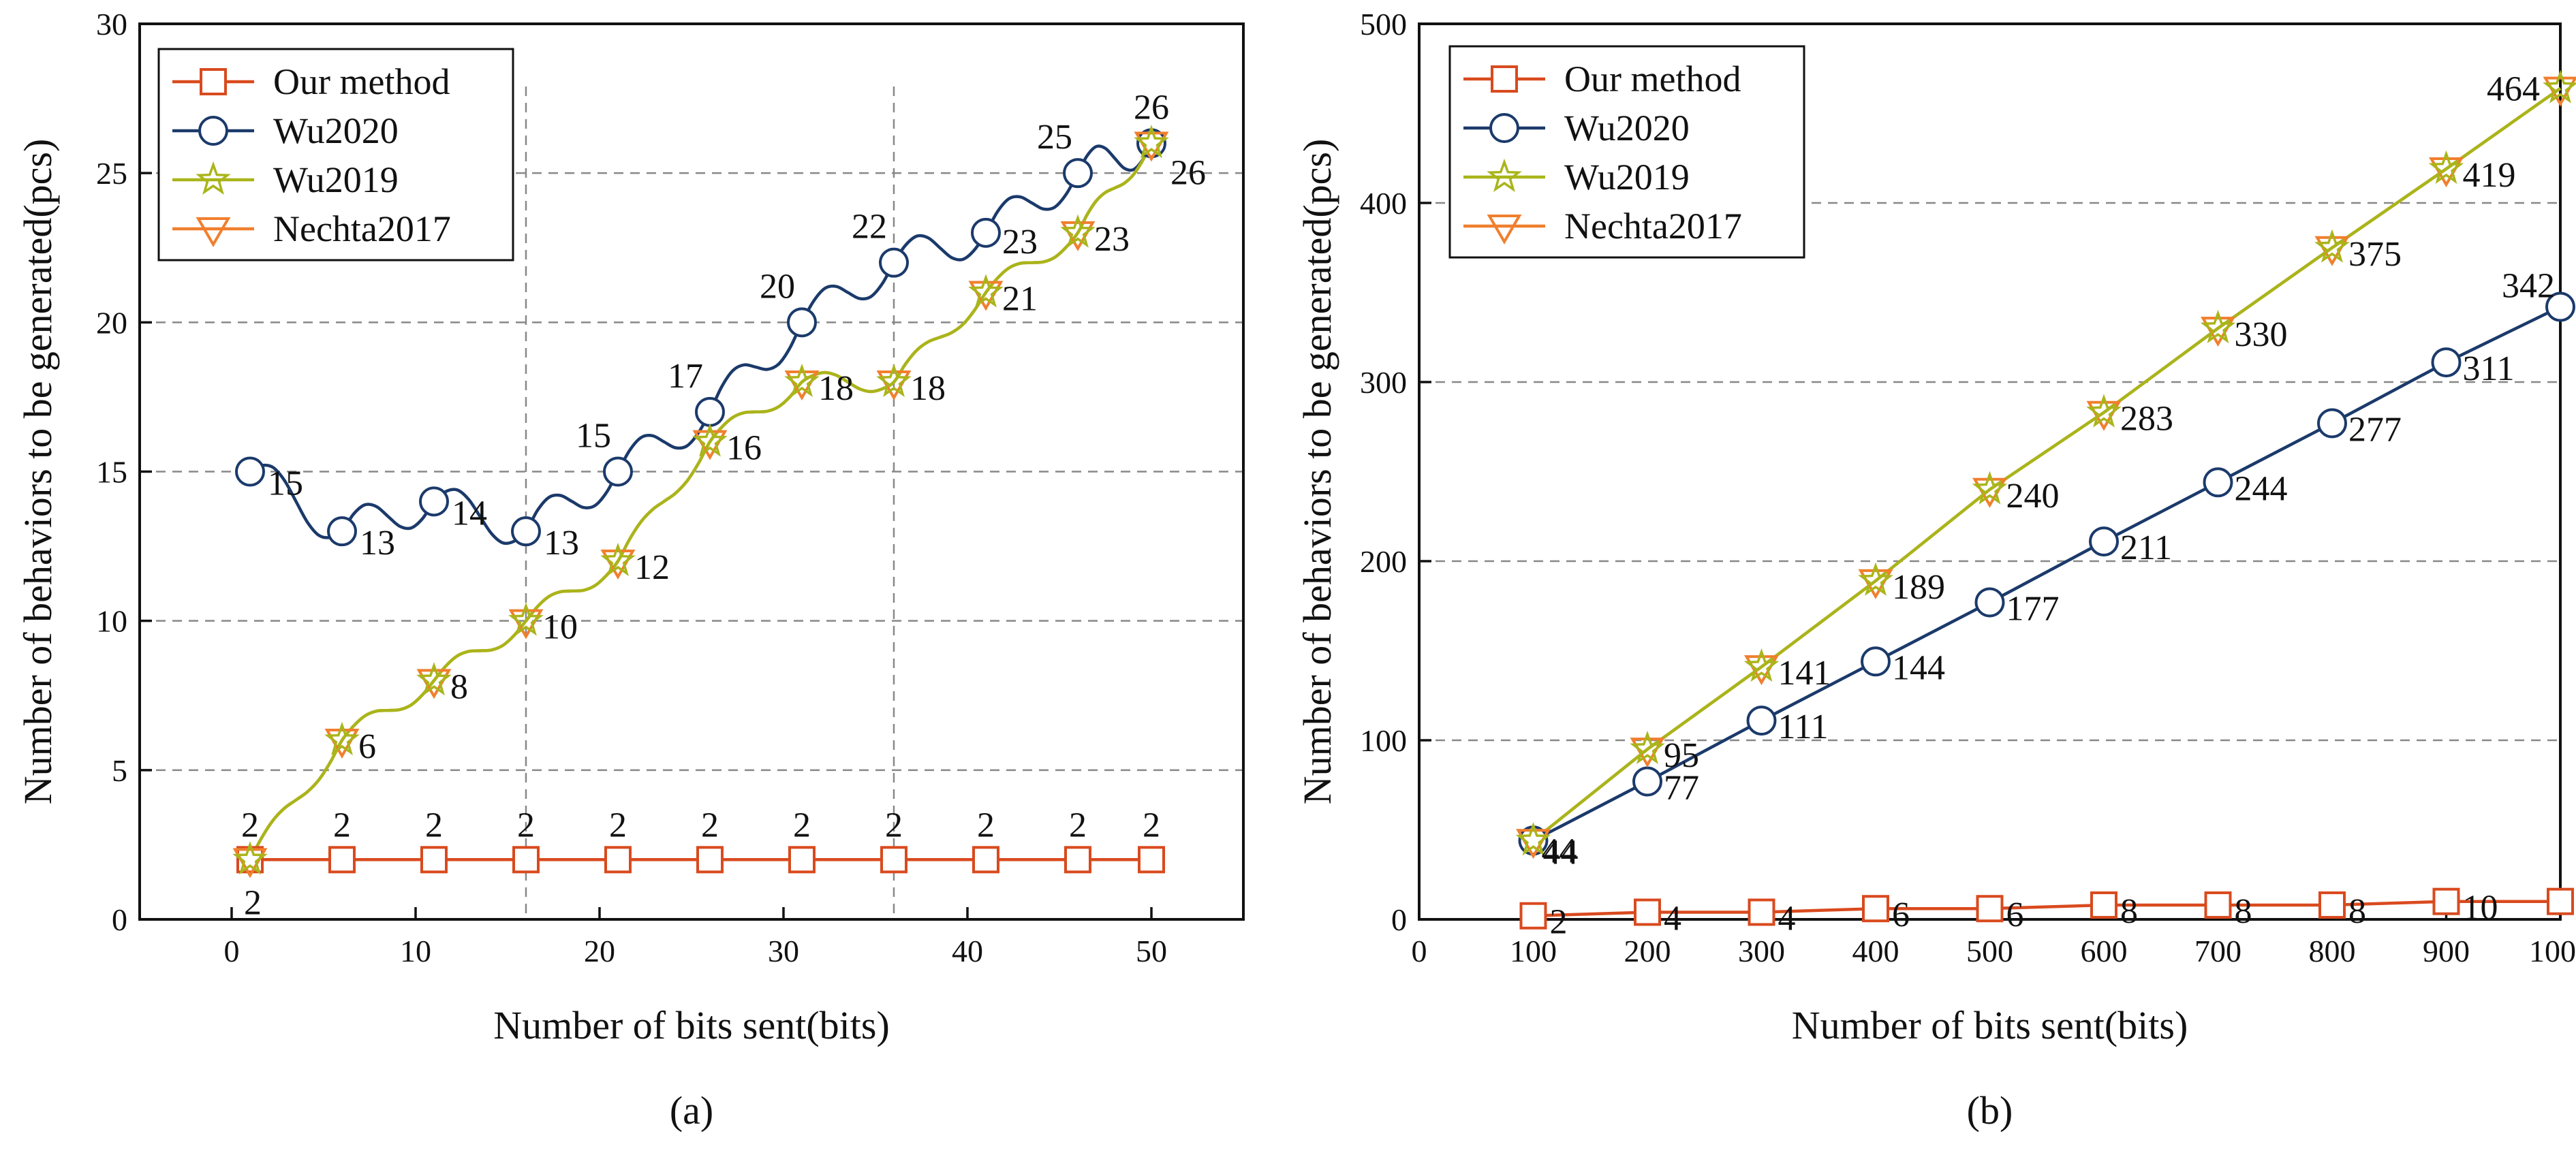  I want to click on x-tick-label: 30, so click(784, 951).